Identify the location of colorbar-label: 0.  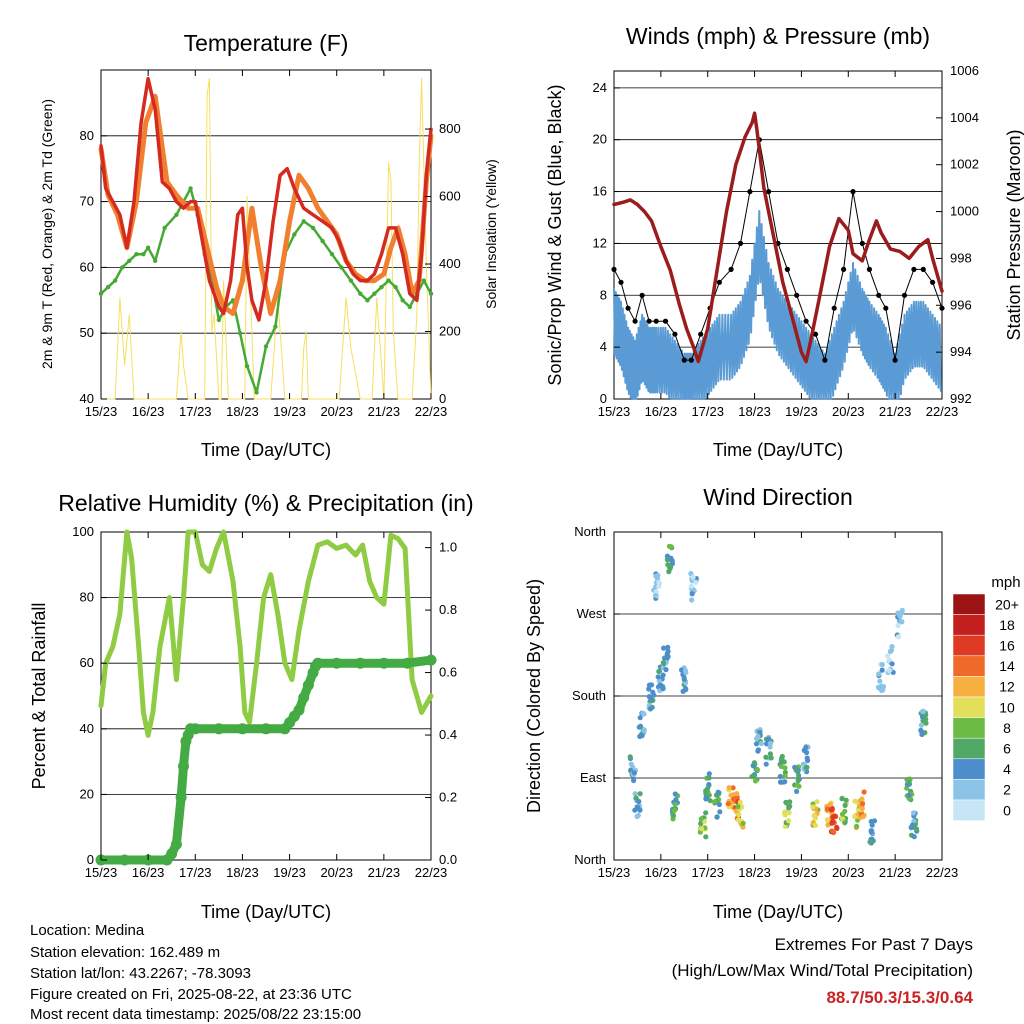
(1007, 810).